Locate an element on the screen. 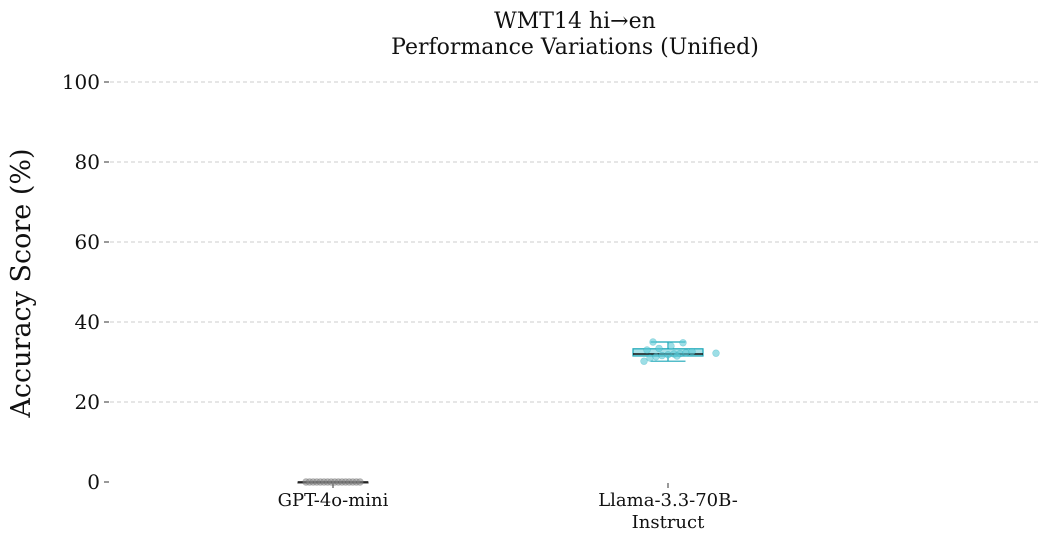  y-tick-label: 0 is located at coordinates (93, 482).